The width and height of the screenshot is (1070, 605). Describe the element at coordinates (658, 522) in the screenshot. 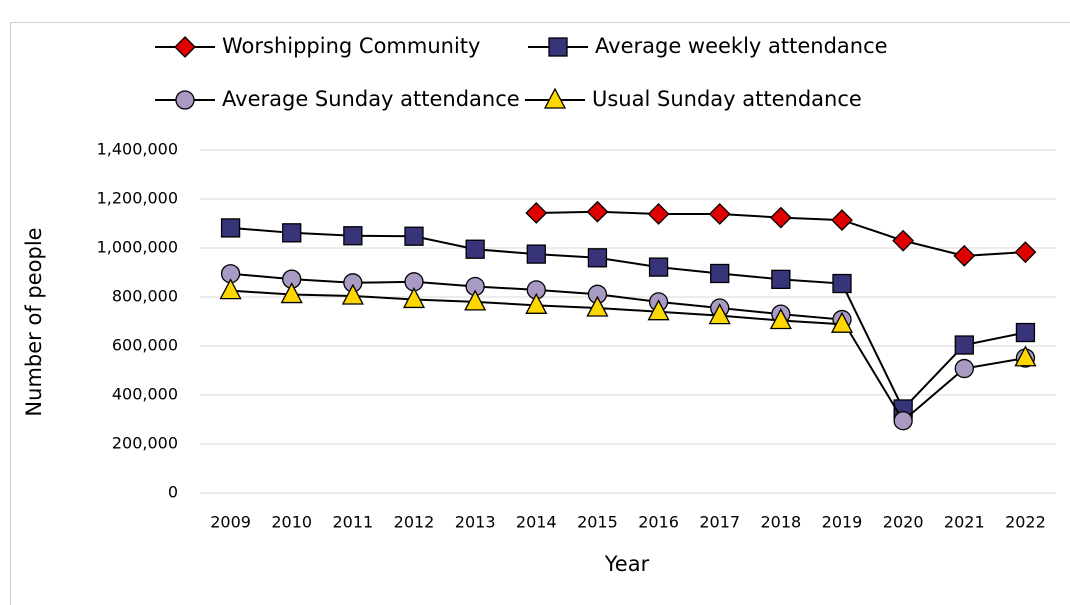

I see `x-tick-label: 2016` at that location.